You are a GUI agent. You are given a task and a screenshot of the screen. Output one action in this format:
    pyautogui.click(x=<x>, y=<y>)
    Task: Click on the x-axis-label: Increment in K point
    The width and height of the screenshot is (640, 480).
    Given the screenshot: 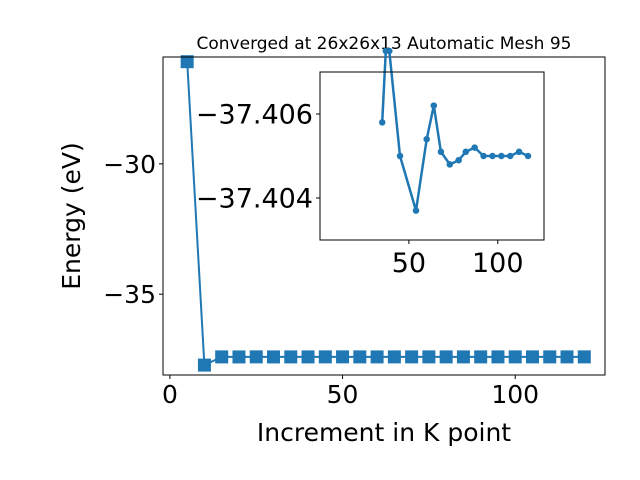 What is the action you would take?
    pyautogui.click(x=384, y=432)
    